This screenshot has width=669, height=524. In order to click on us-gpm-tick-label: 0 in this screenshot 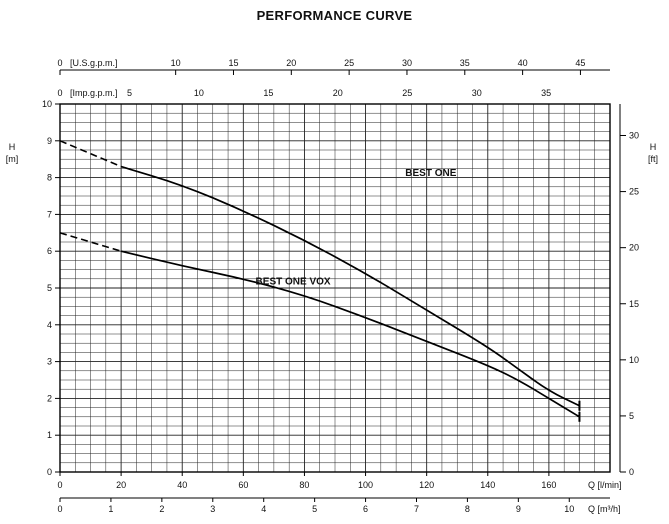, I will do `click(59, 63)`.